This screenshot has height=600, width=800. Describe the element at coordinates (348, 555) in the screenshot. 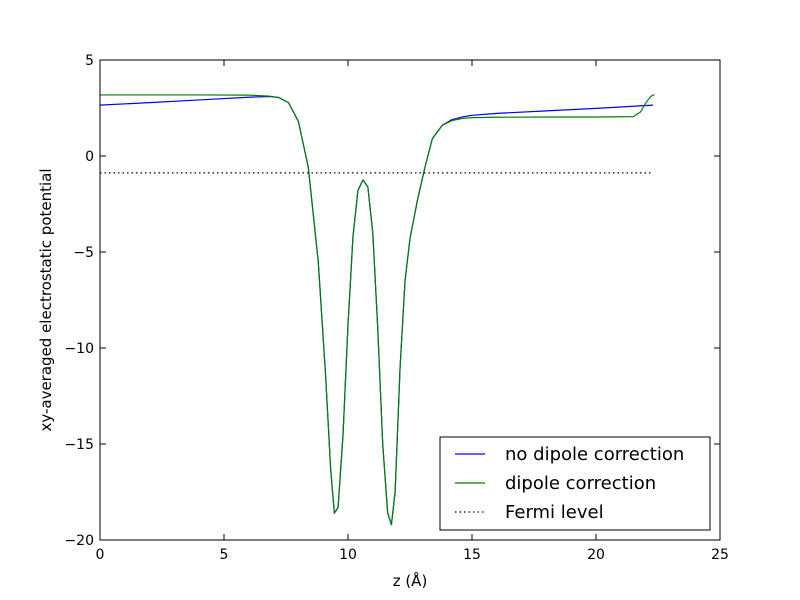

I see `x-tick-label: 10` at that location.